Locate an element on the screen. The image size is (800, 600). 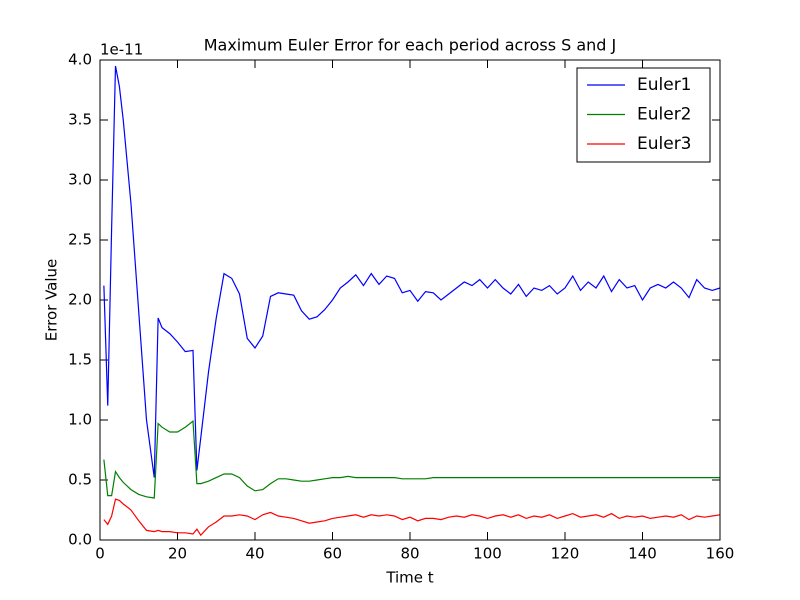
y-tick-label: 2.5 is located at coordinates (80, 240).